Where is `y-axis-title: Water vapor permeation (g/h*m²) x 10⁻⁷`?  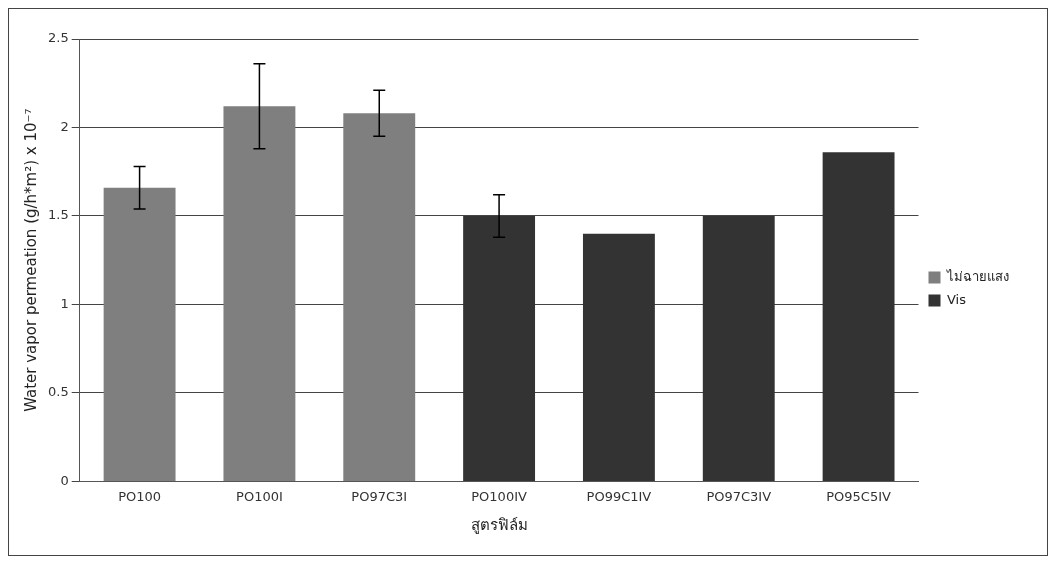 y-axis-title: Water vapor permeation (g/h*m²) x 10⁻⁷ is located at coordinates (30, 260).